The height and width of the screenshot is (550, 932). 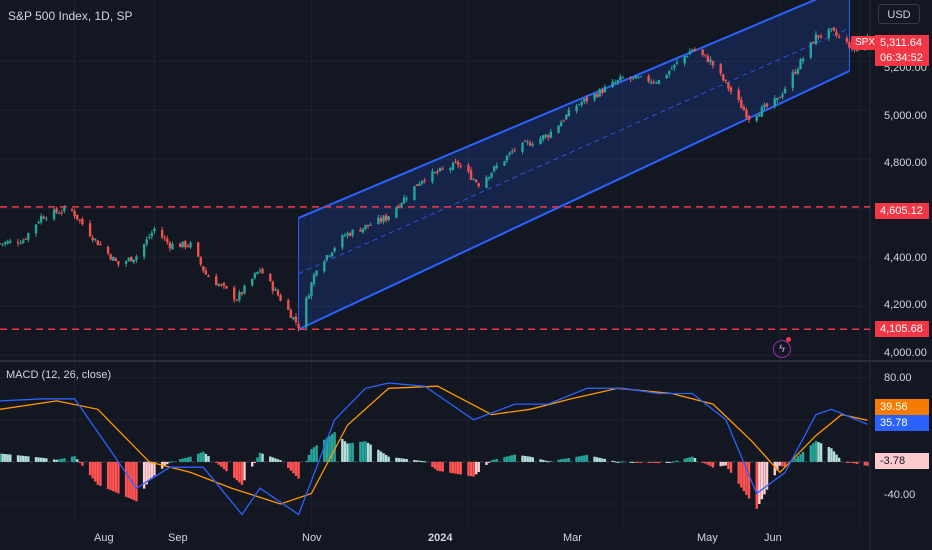 What do you see at coordinates (70, 16) in the screenshot?
I see `chart-title: S&P 500 Index, 1D, SP` at bounding box center [70, 16].